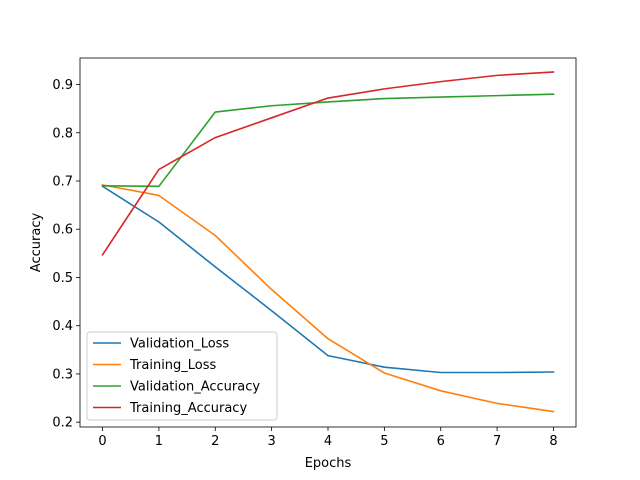 The image size is (640, 480). What do you see at coordinates (384, 441) in the screenshot?
I see `x-tick-label: 5` at bounding box center [384, 441].